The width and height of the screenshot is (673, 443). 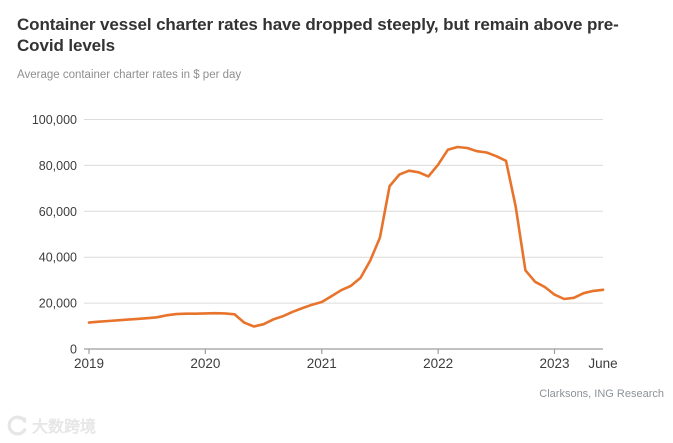 I want to click on y-axis-label: 60,000, so click(x=58, y=212).